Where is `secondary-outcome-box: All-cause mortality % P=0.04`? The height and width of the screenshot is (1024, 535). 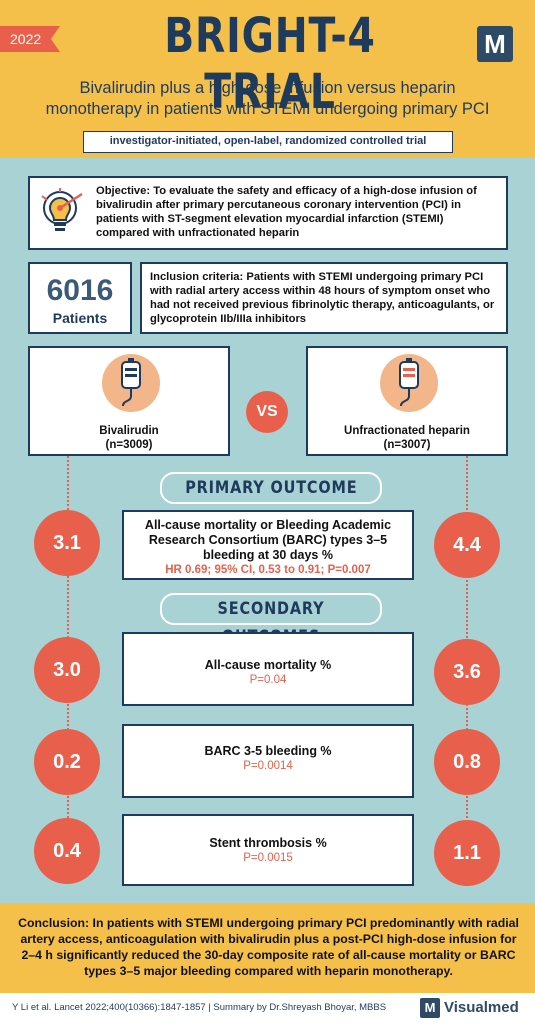 secondary-outcome-box: All-cause mortality % P=0.04 is located at coordinates (268, 669).